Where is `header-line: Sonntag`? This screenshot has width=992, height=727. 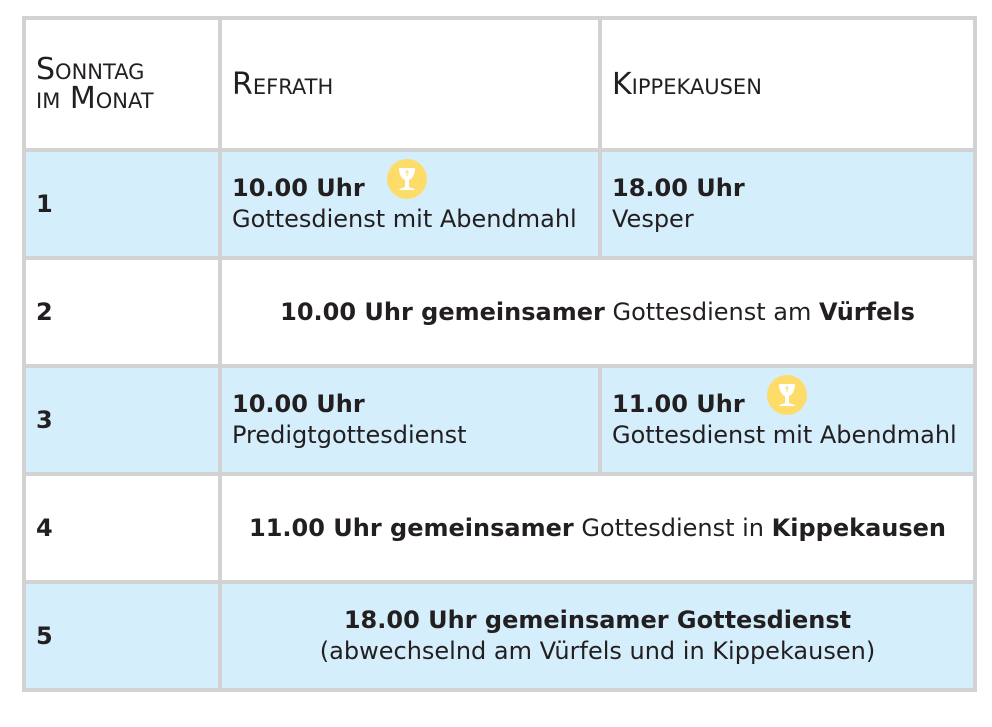
header-line: Sonntag is located at coordinates (90, 69).